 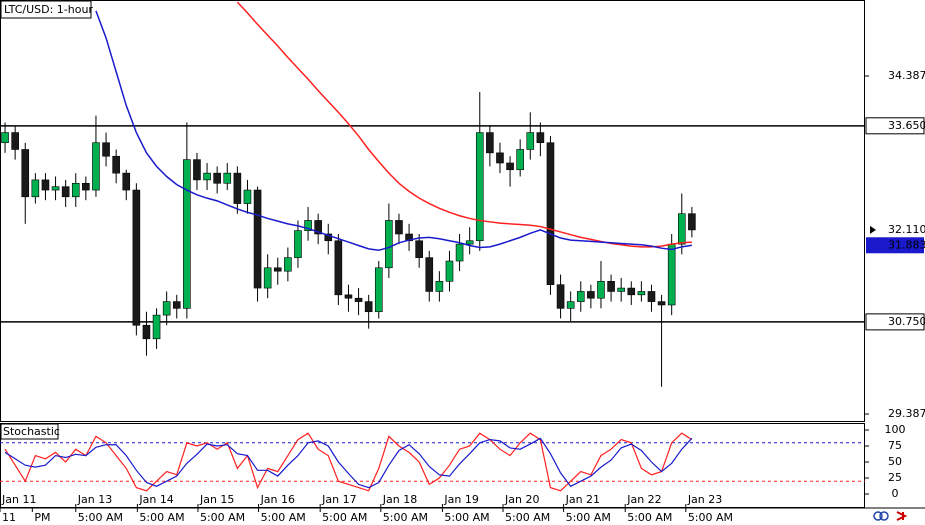 What do you see at coordinates (155, 499) in the screenshot?
I see `x-tick-label: Jan 14` at bounding box center [155, 499].